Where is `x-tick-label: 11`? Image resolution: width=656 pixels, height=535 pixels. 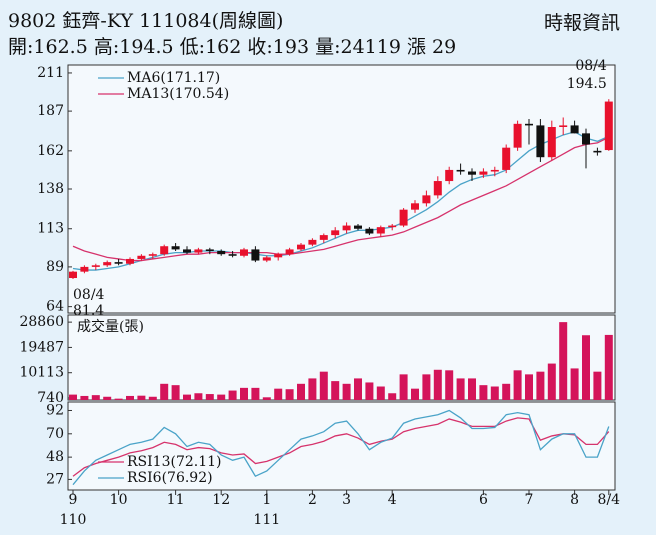 x-tick-label: 11 is located at coordinates (176, 500).